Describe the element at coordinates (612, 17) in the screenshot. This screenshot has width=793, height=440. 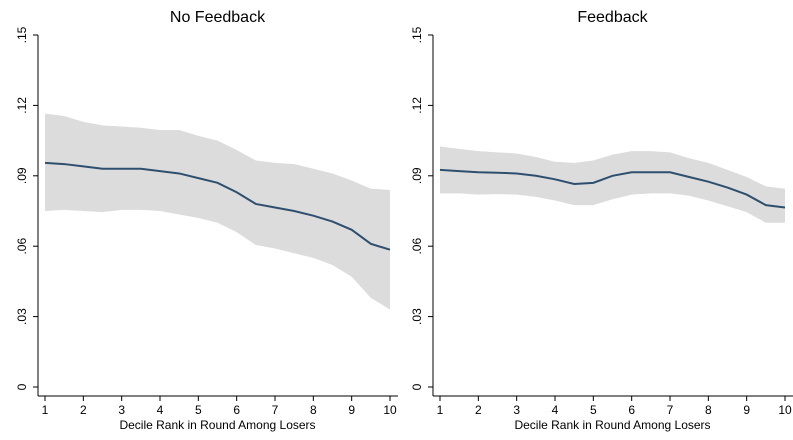
I see `chart-title: Feedback` at that location.